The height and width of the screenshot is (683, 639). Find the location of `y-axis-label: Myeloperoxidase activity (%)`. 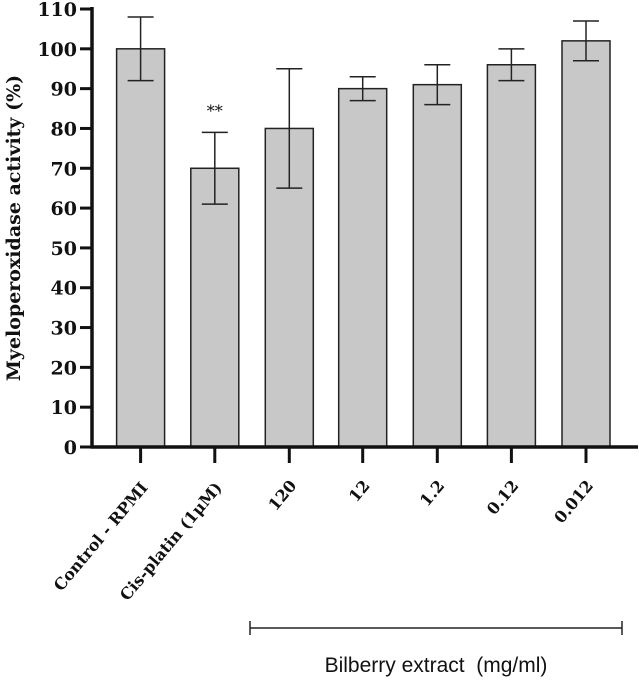

y-axis-label: Myeloperoxidase activity (%) is located at coordinates (14, 228).